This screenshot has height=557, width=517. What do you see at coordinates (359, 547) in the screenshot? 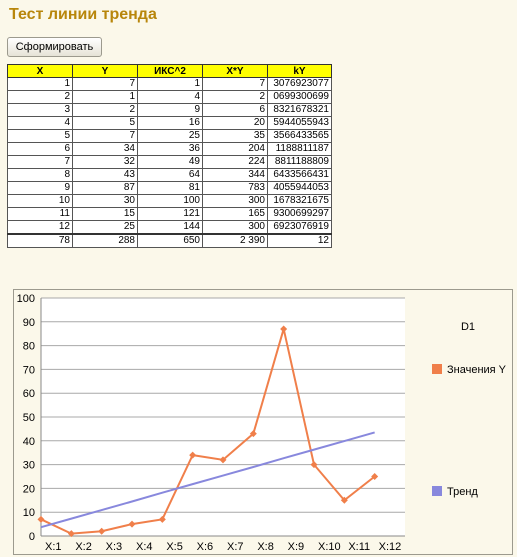
I see `x-tick-label: X:11` at bounding box center [359, 547].